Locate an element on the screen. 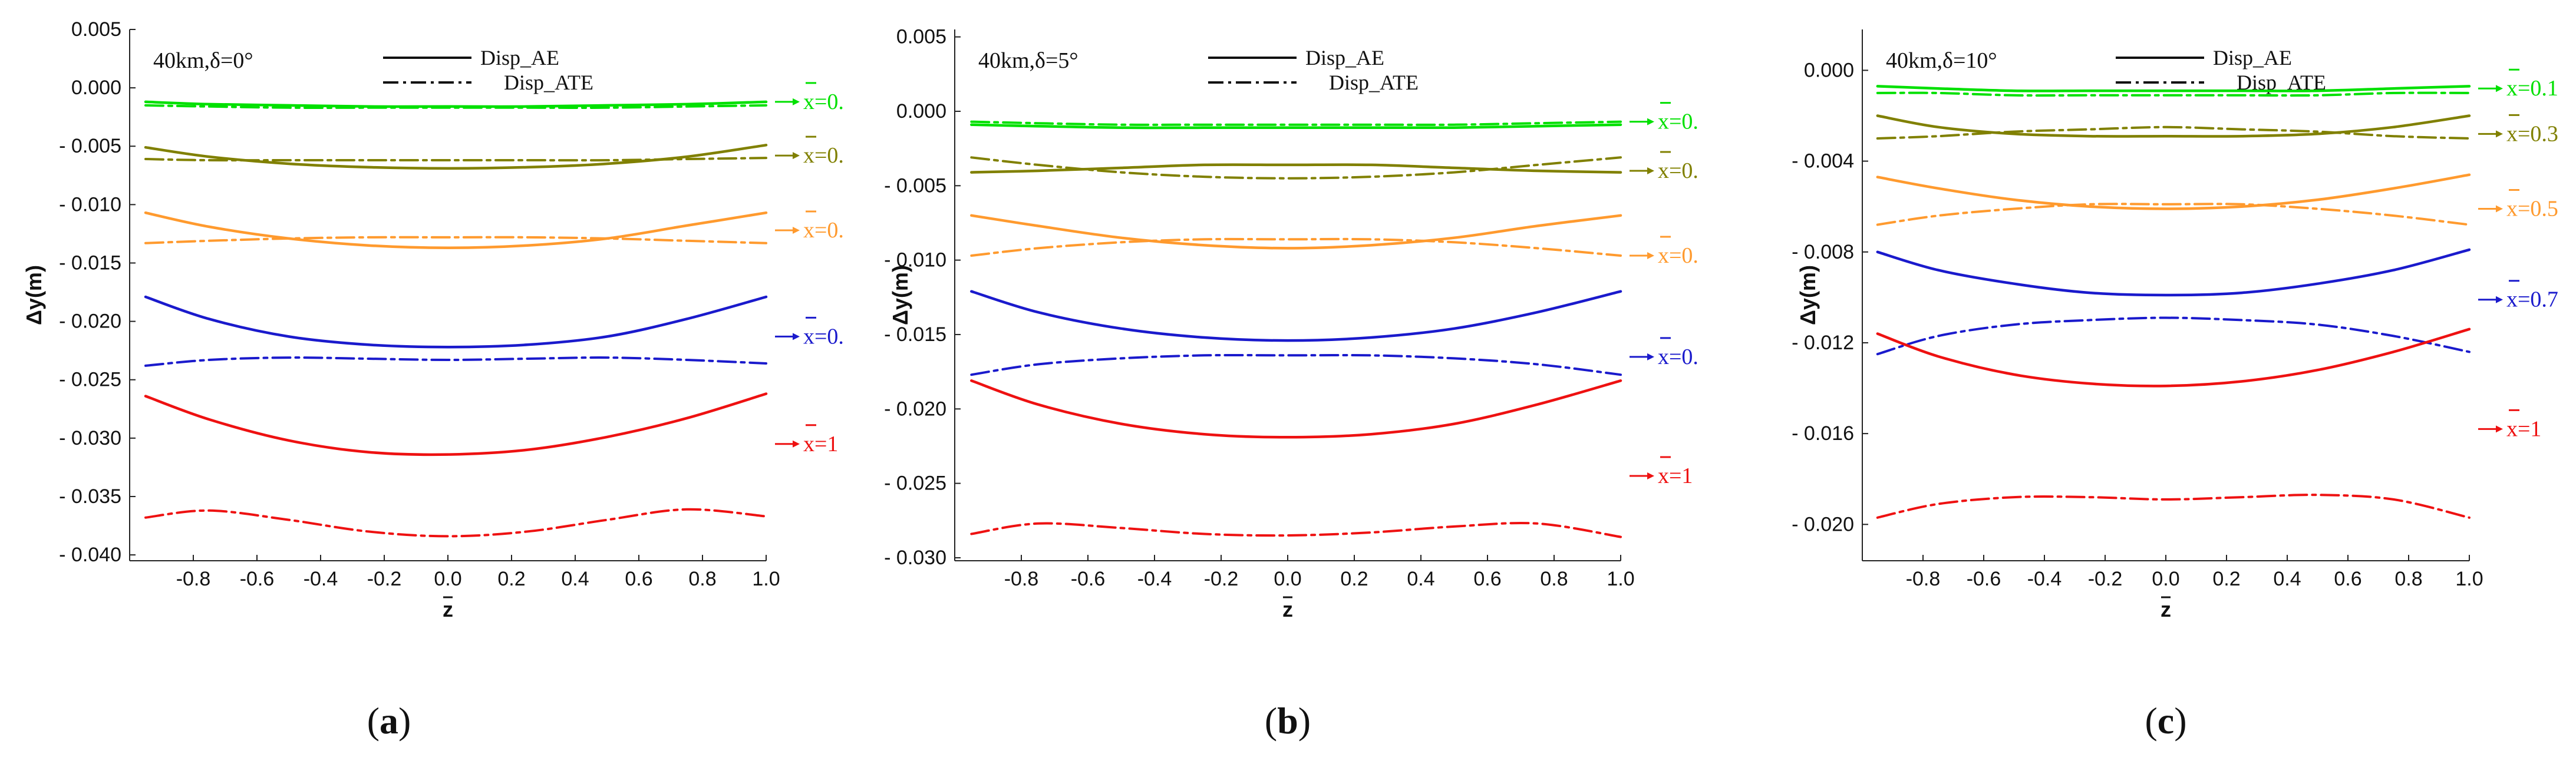  chart-title: 40km,δ=0° is located at coordinates (203, 60).